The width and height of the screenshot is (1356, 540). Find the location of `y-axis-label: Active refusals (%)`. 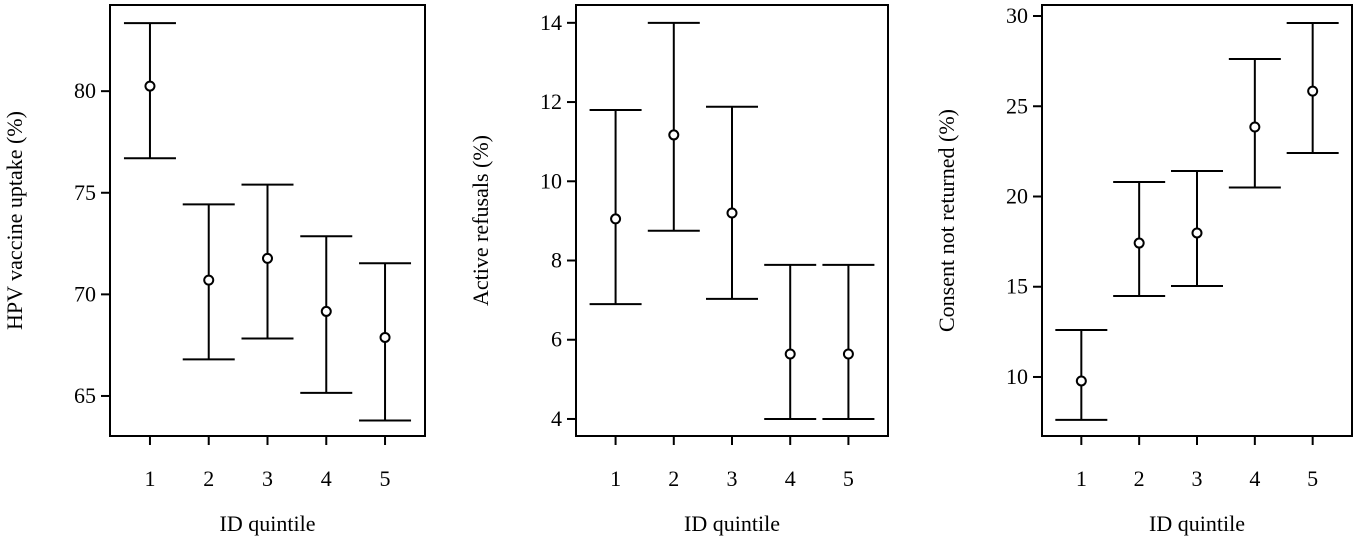

y-axis-label: Active refusals (%) is located at coordinates (480, 220).